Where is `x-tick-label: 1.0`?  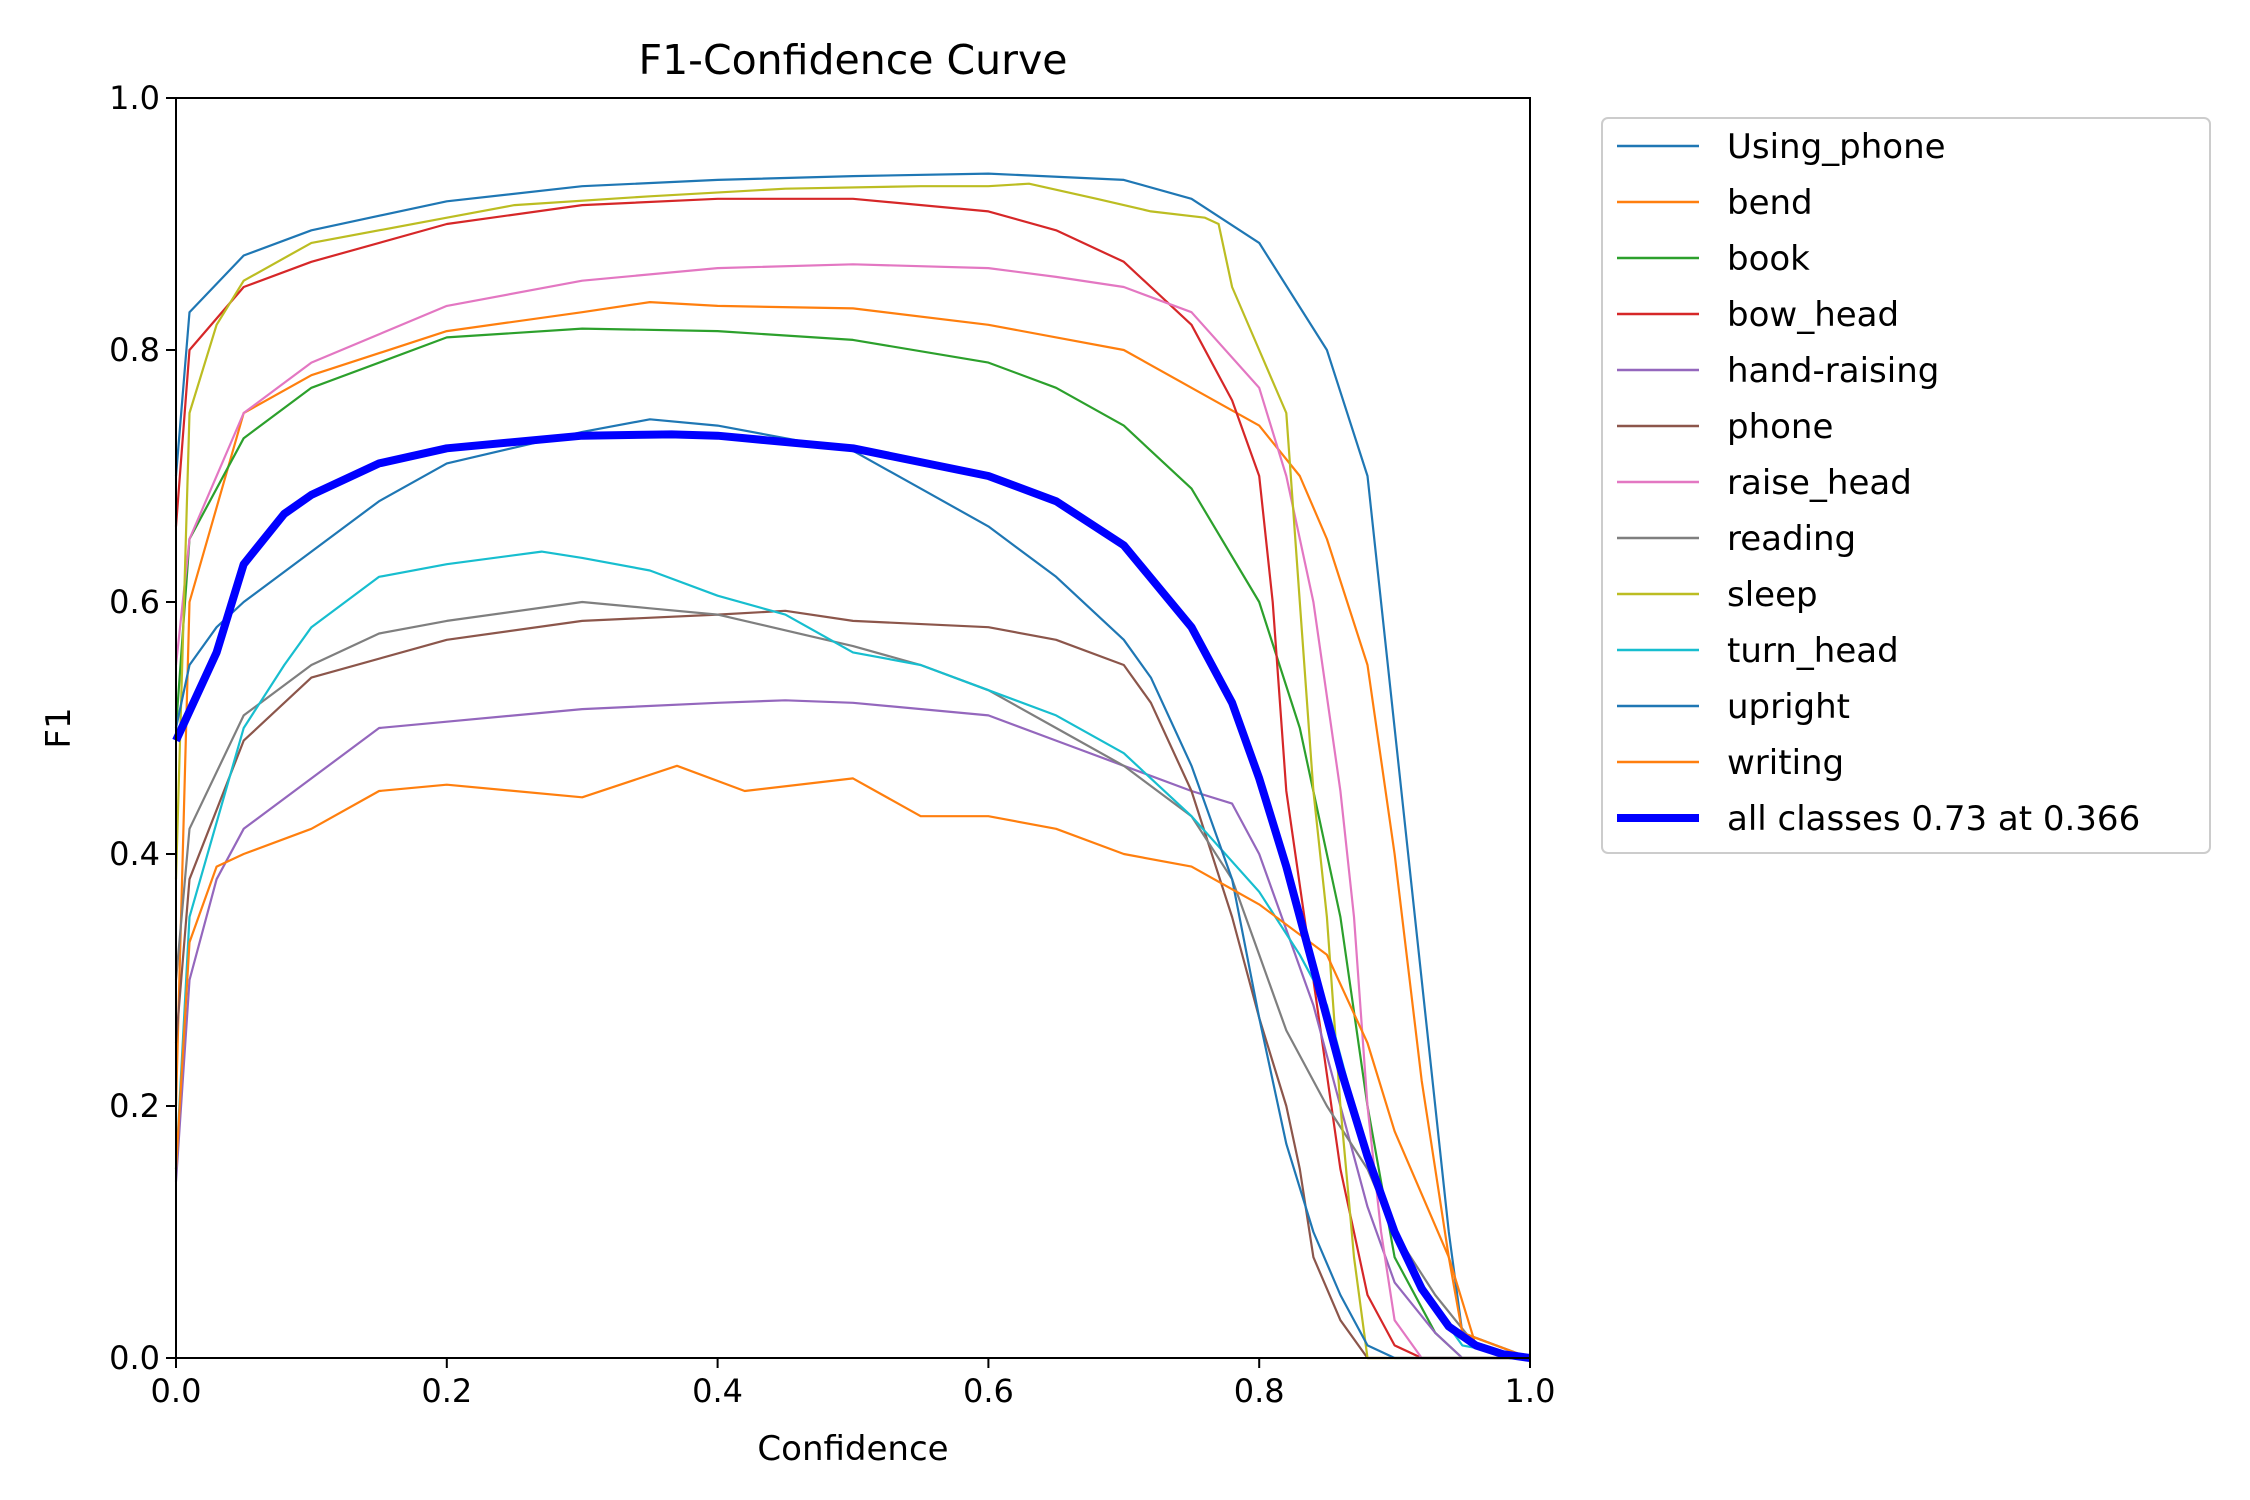
x-tick-label: 1.0 is located at coordinates (1530, 1391).